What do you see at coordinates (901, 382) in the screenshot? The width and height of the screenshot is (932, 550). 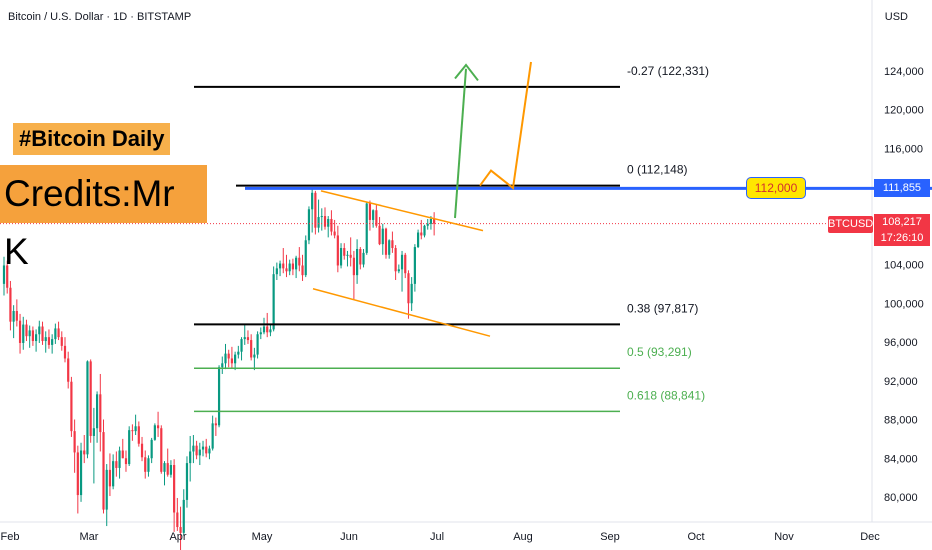 I see `price-tick-label: 92,000` at bounding box center [901, 382].